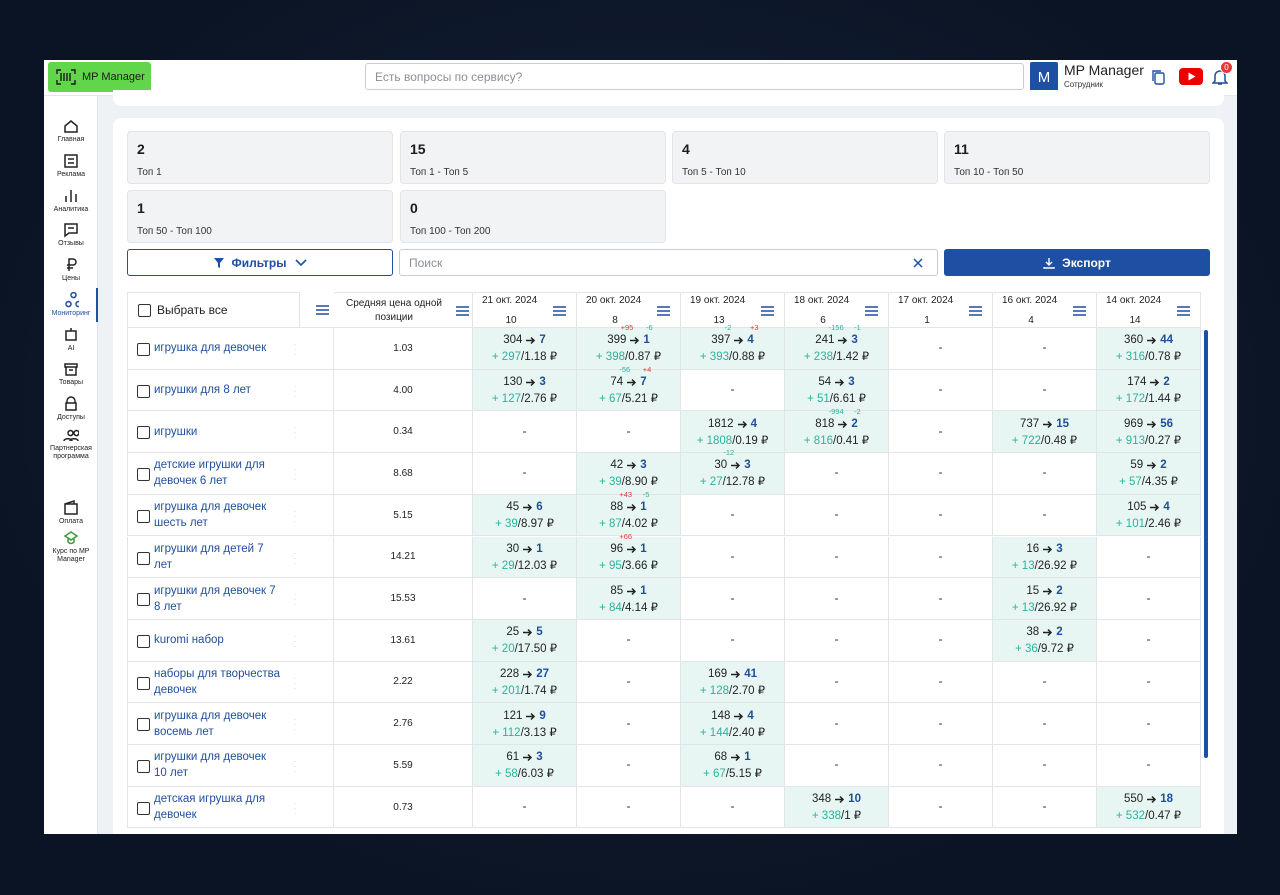  I want to click on to-position: 4, so click(753, 423).